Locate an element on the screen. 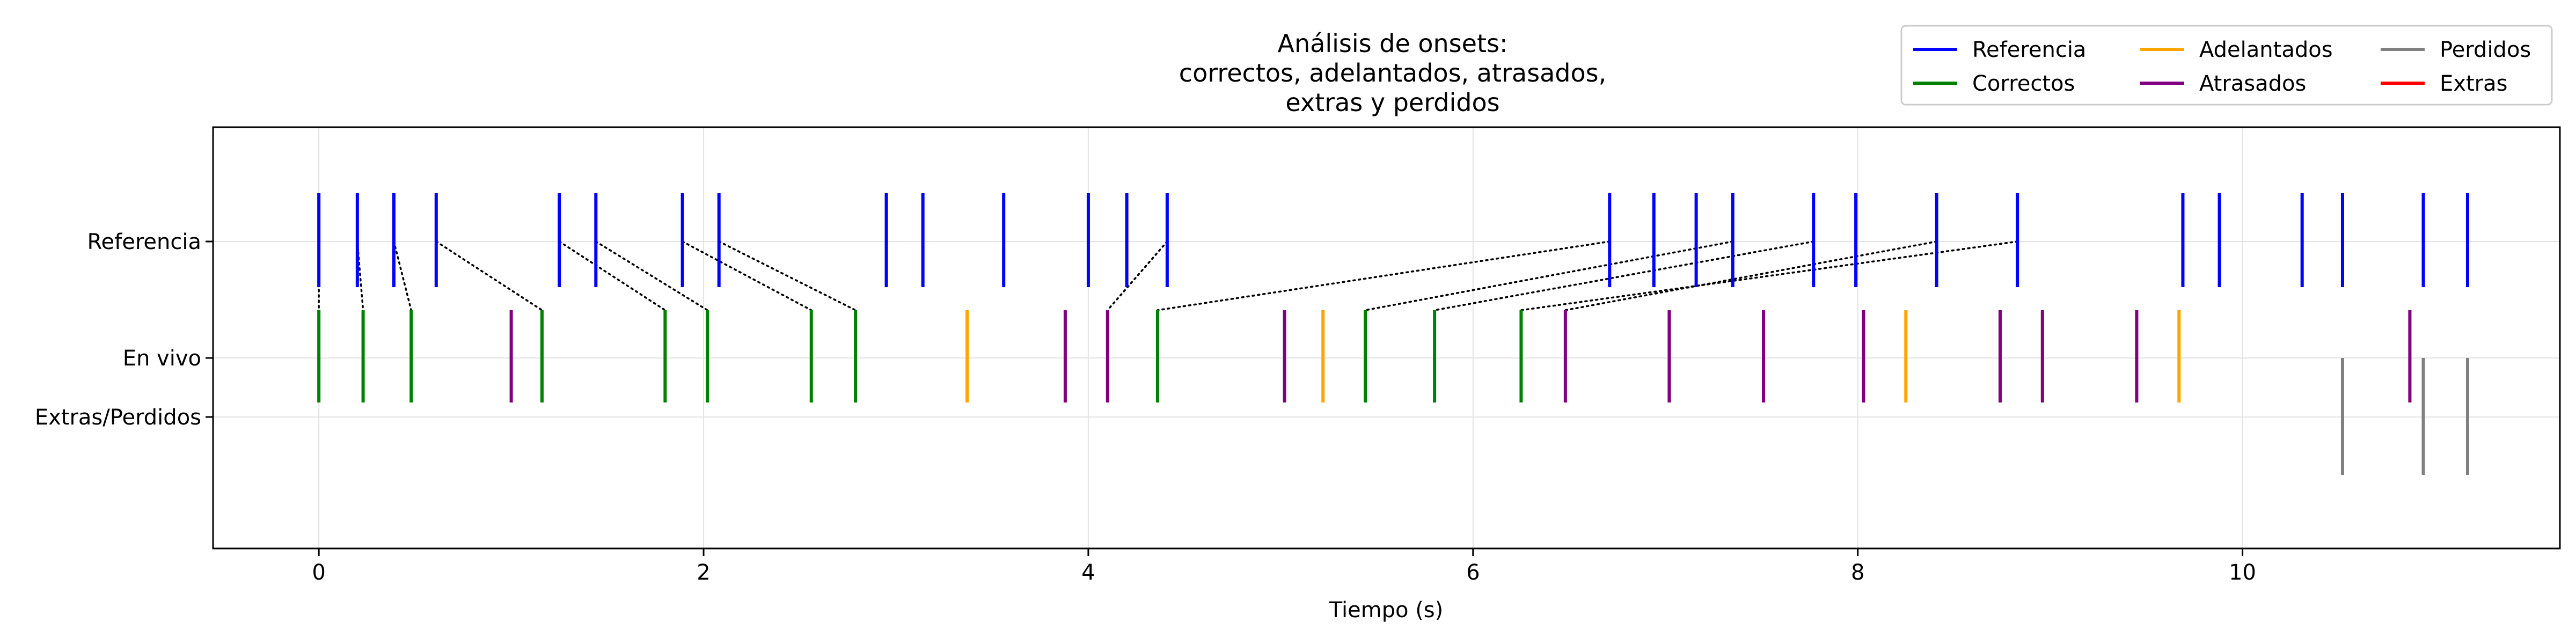  y-tick-label: En vivo is located at coordinates (162, 358).